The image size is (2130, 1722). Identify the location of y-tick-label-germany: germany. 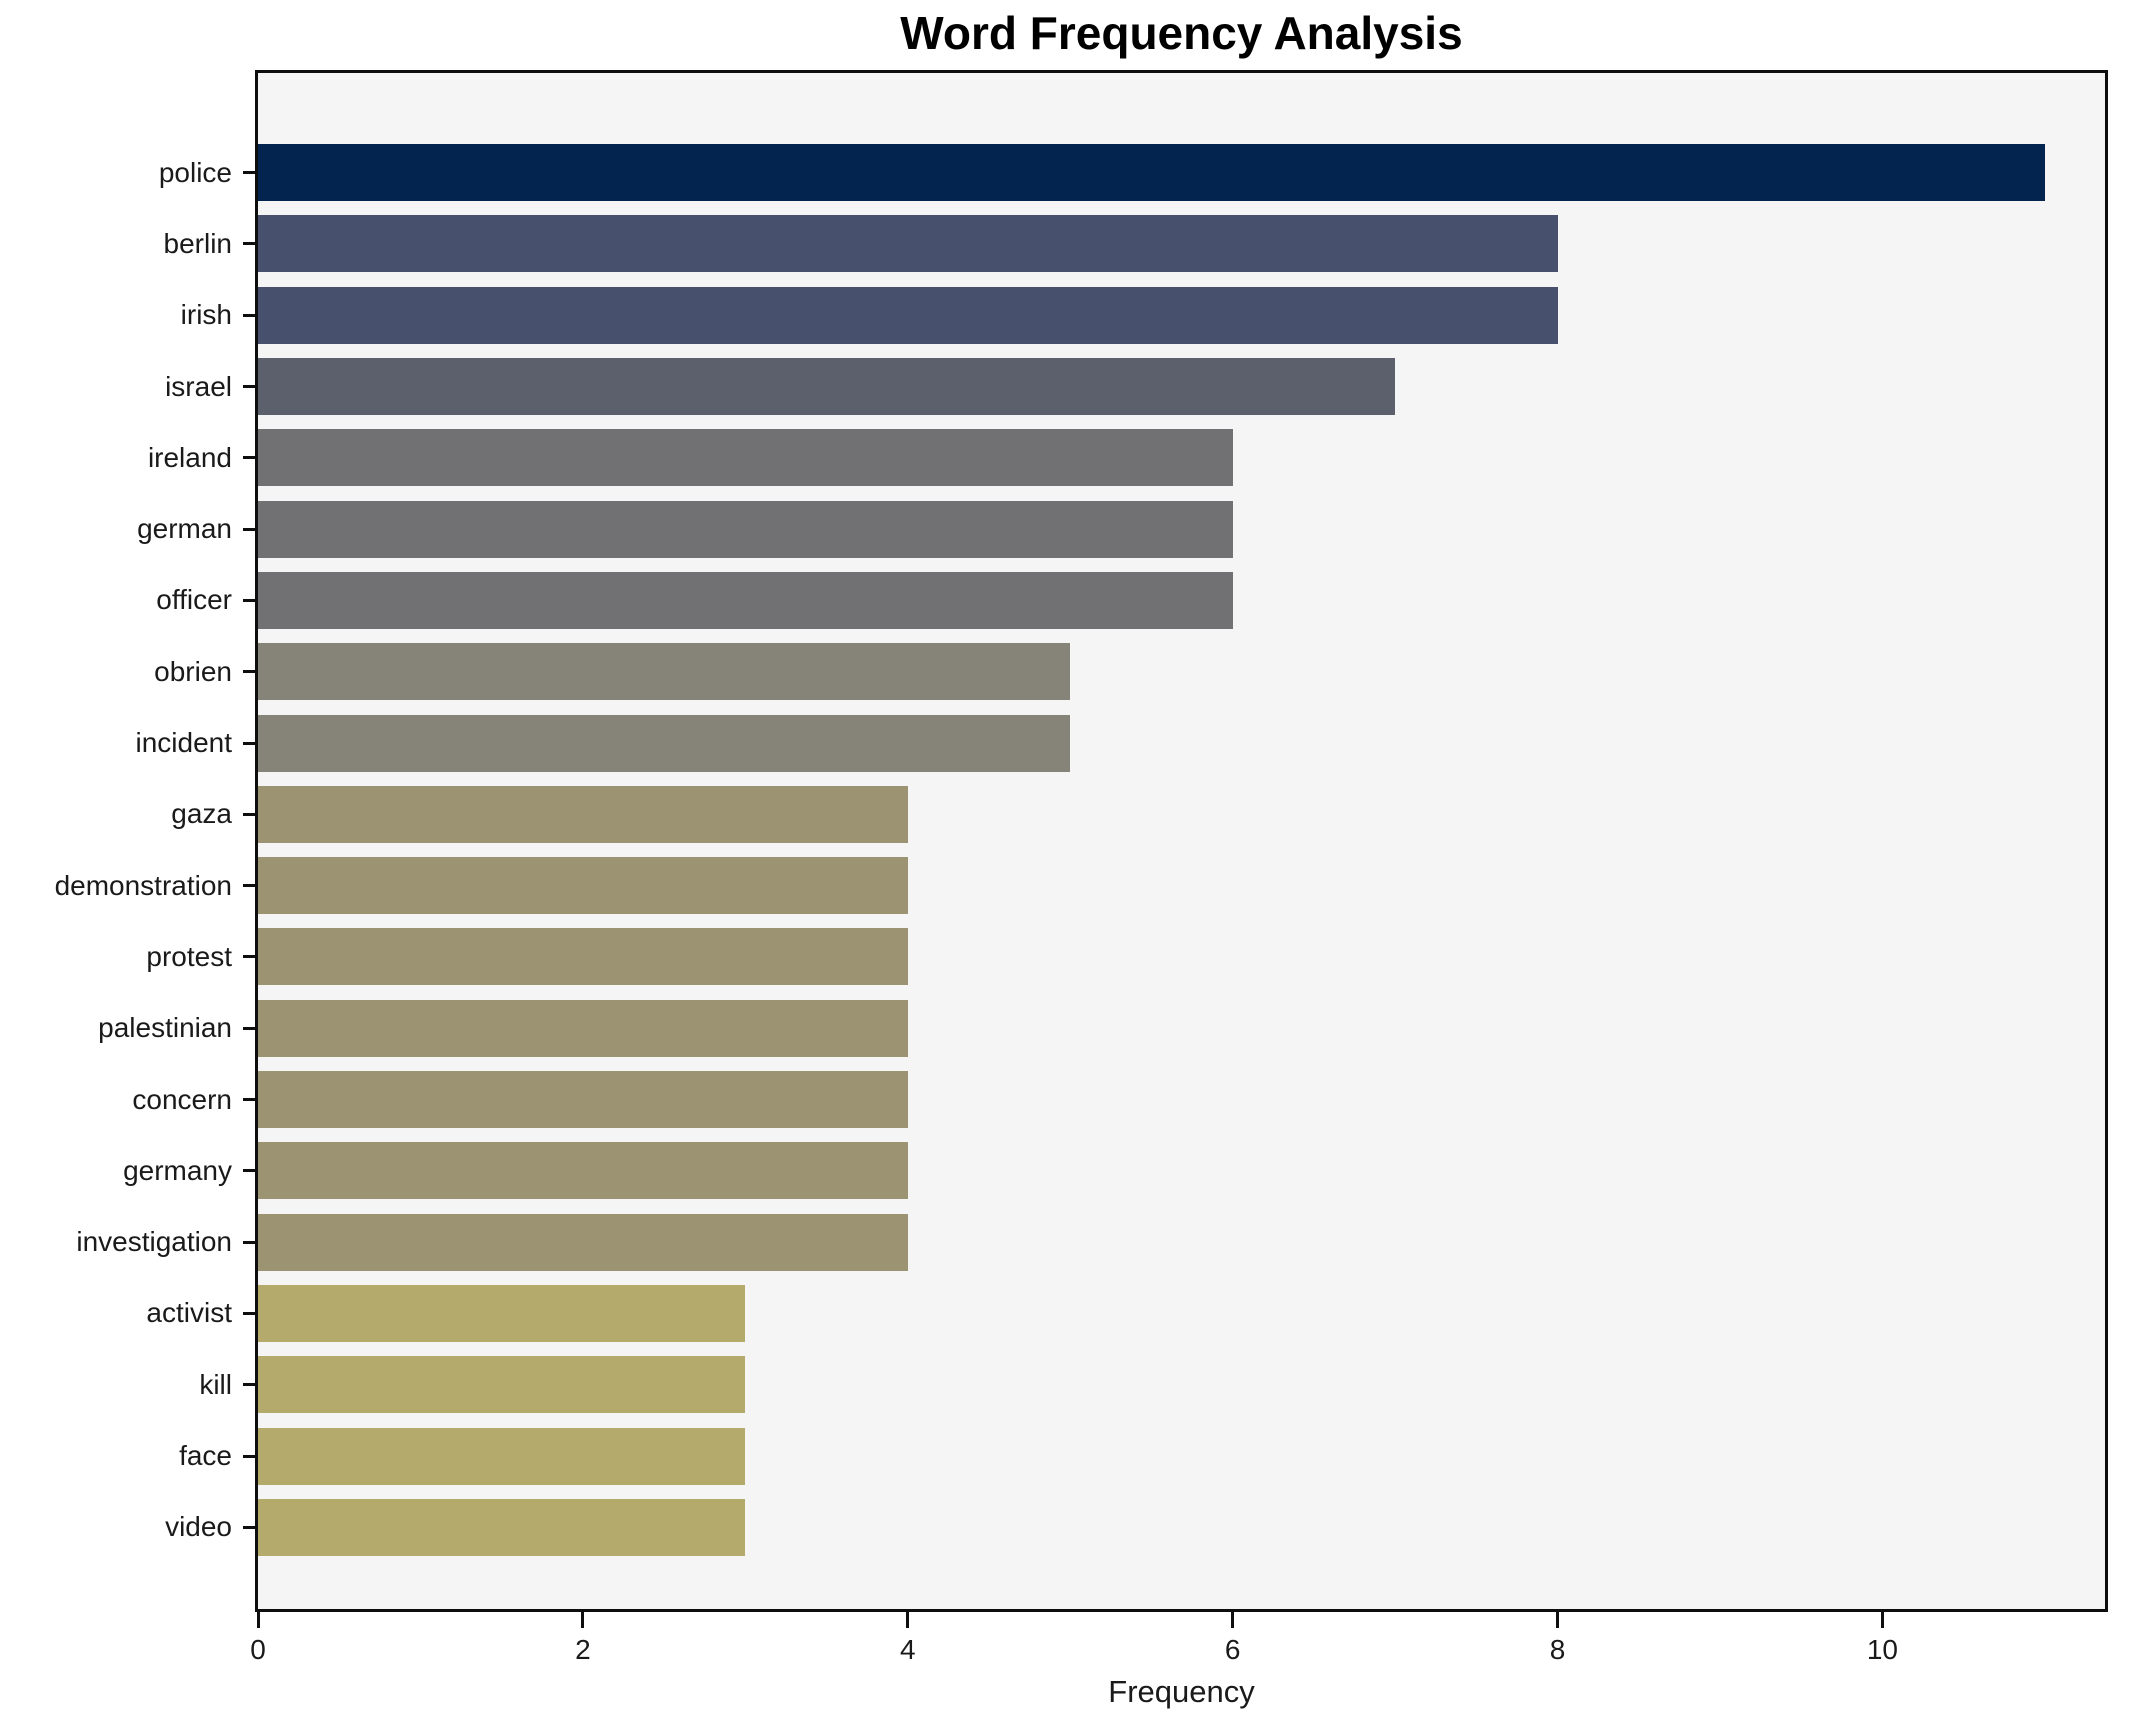
(177, 1170).